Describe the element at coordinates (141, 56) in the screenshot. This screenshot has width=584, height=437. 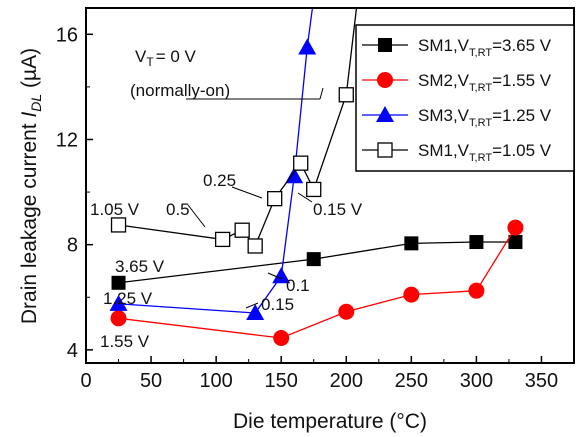
I see `vt-symbol: V` at that location.